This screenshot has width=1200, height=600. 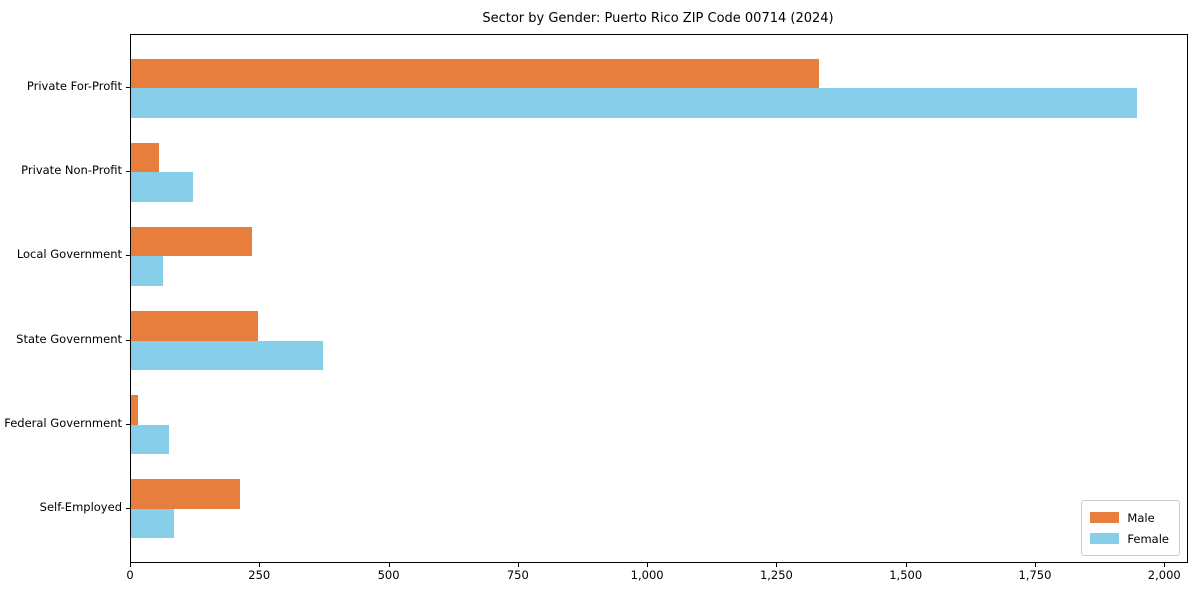 What do you see at coordinates (69, 338) in the screenshot?
I see `y-tick-label-state-government: State Government` at bounding box center [69, 338].